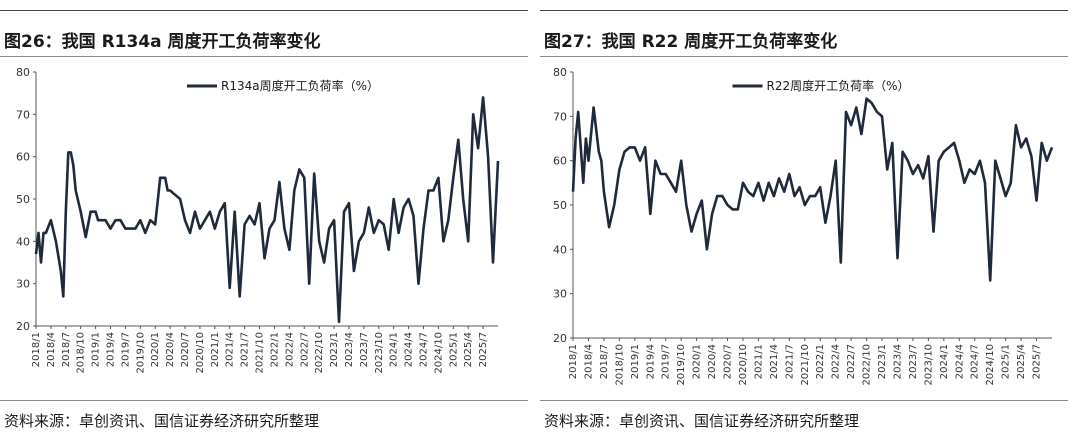 This screenshot has height=438, width=1080. Describe the element at coordinates (838, 85) in the screenshot. I see `legend-label: R22周度开工负荷率（%）` at that location.